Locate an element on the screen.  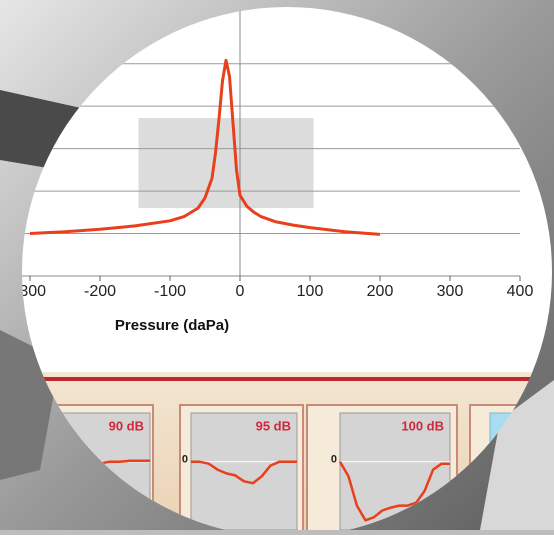
x-tick-label: 100 is located at coordinates (310, 291).